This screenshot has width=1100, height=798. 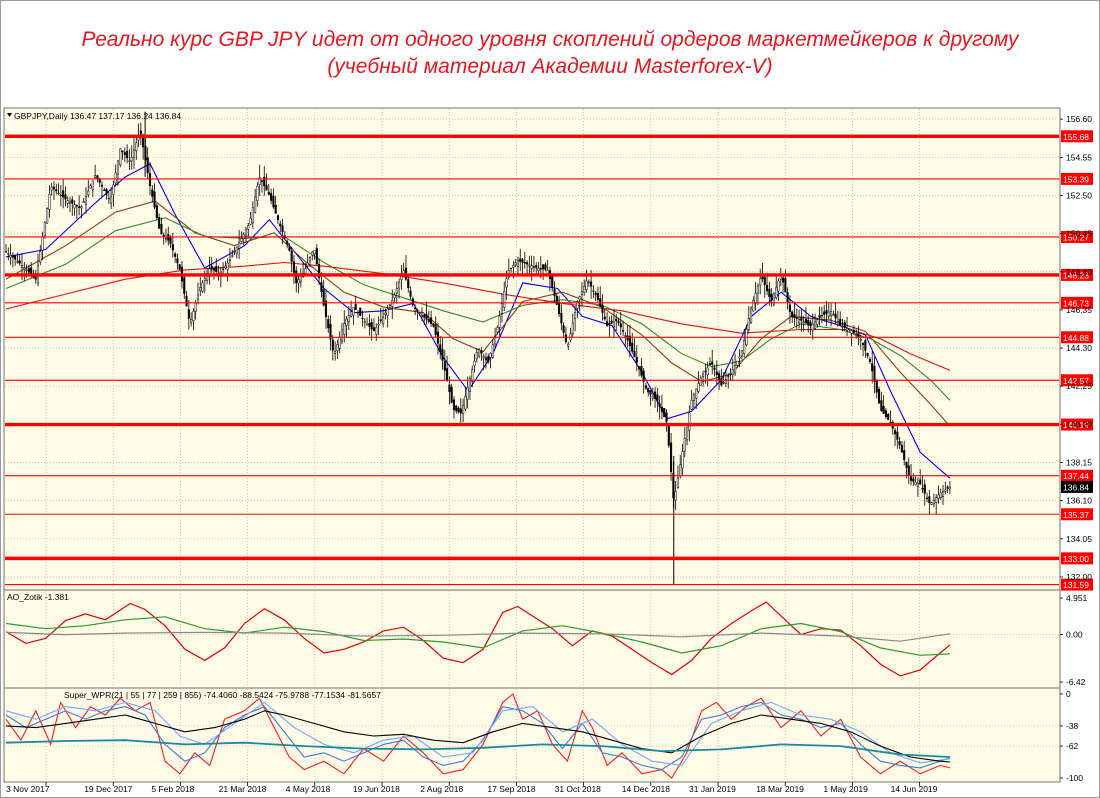 I want to click on y-tick-label: 148.40, so click(x=1079, y=272).